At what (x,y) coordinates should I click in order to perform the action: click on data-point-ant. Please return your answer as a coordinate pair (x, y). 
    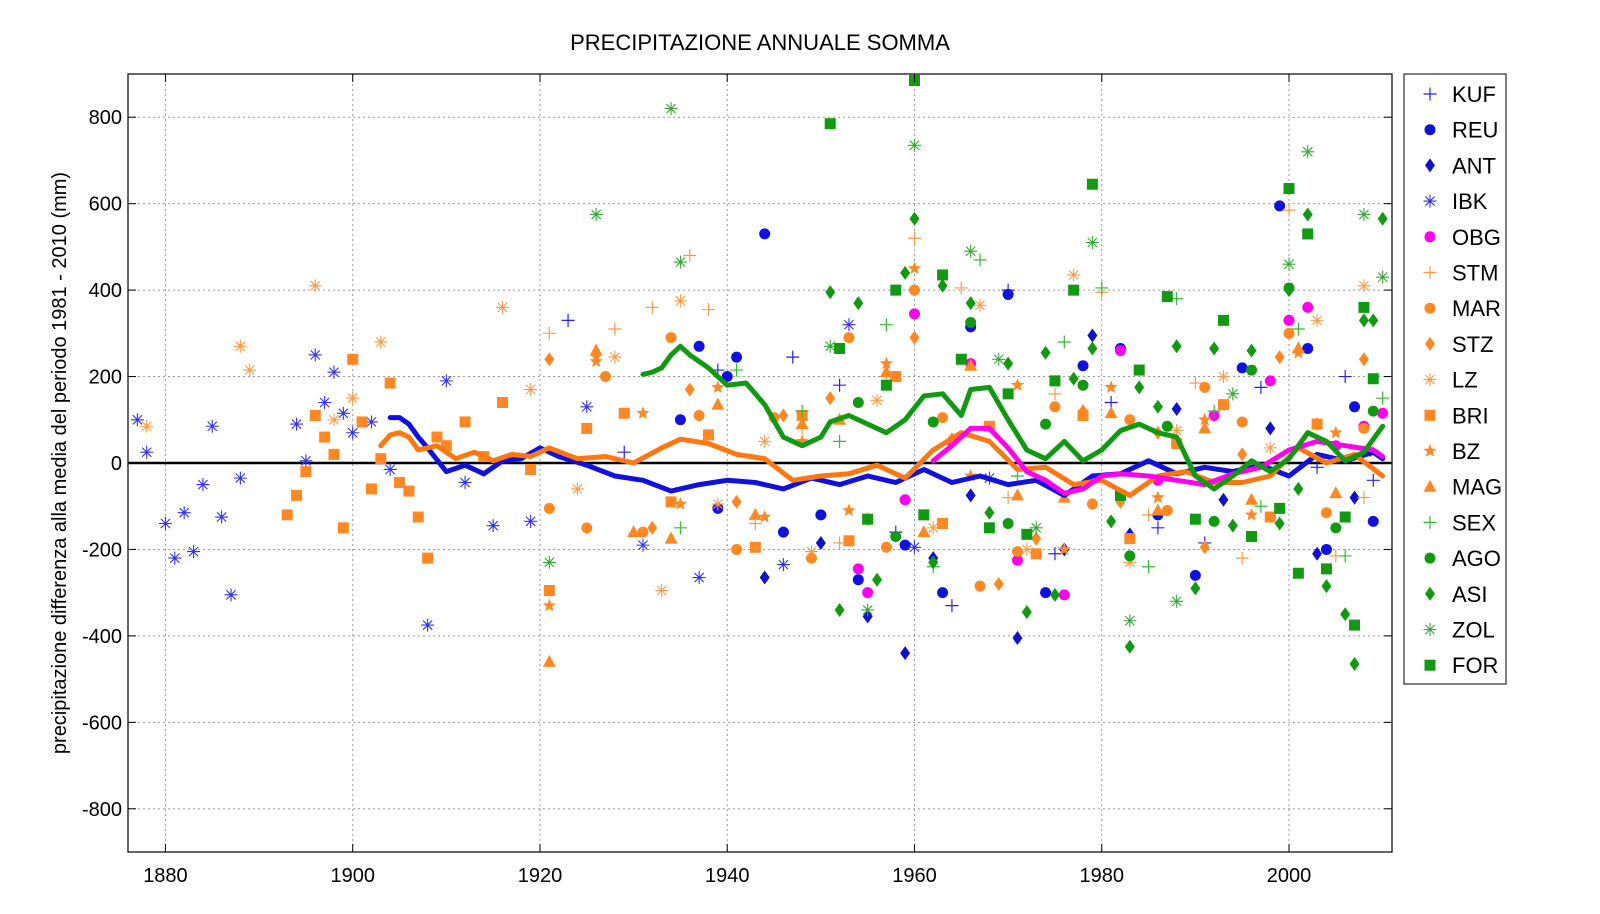
    Looking at the image, I should click on (1176, 408).